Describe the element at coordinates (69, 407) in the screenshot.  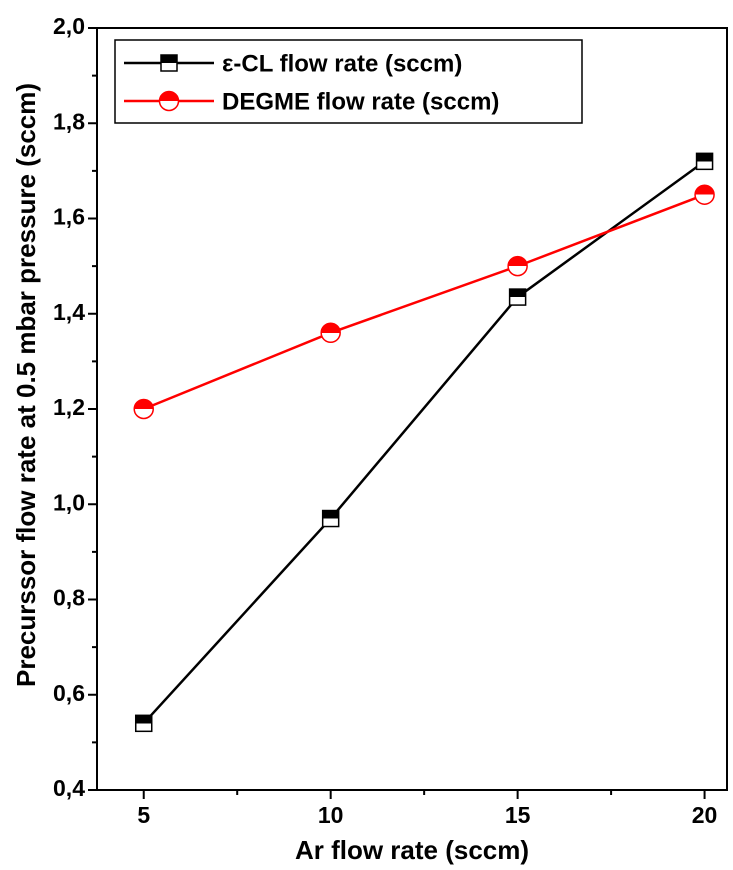
I see `y-tick-label: 1,2` at that location.